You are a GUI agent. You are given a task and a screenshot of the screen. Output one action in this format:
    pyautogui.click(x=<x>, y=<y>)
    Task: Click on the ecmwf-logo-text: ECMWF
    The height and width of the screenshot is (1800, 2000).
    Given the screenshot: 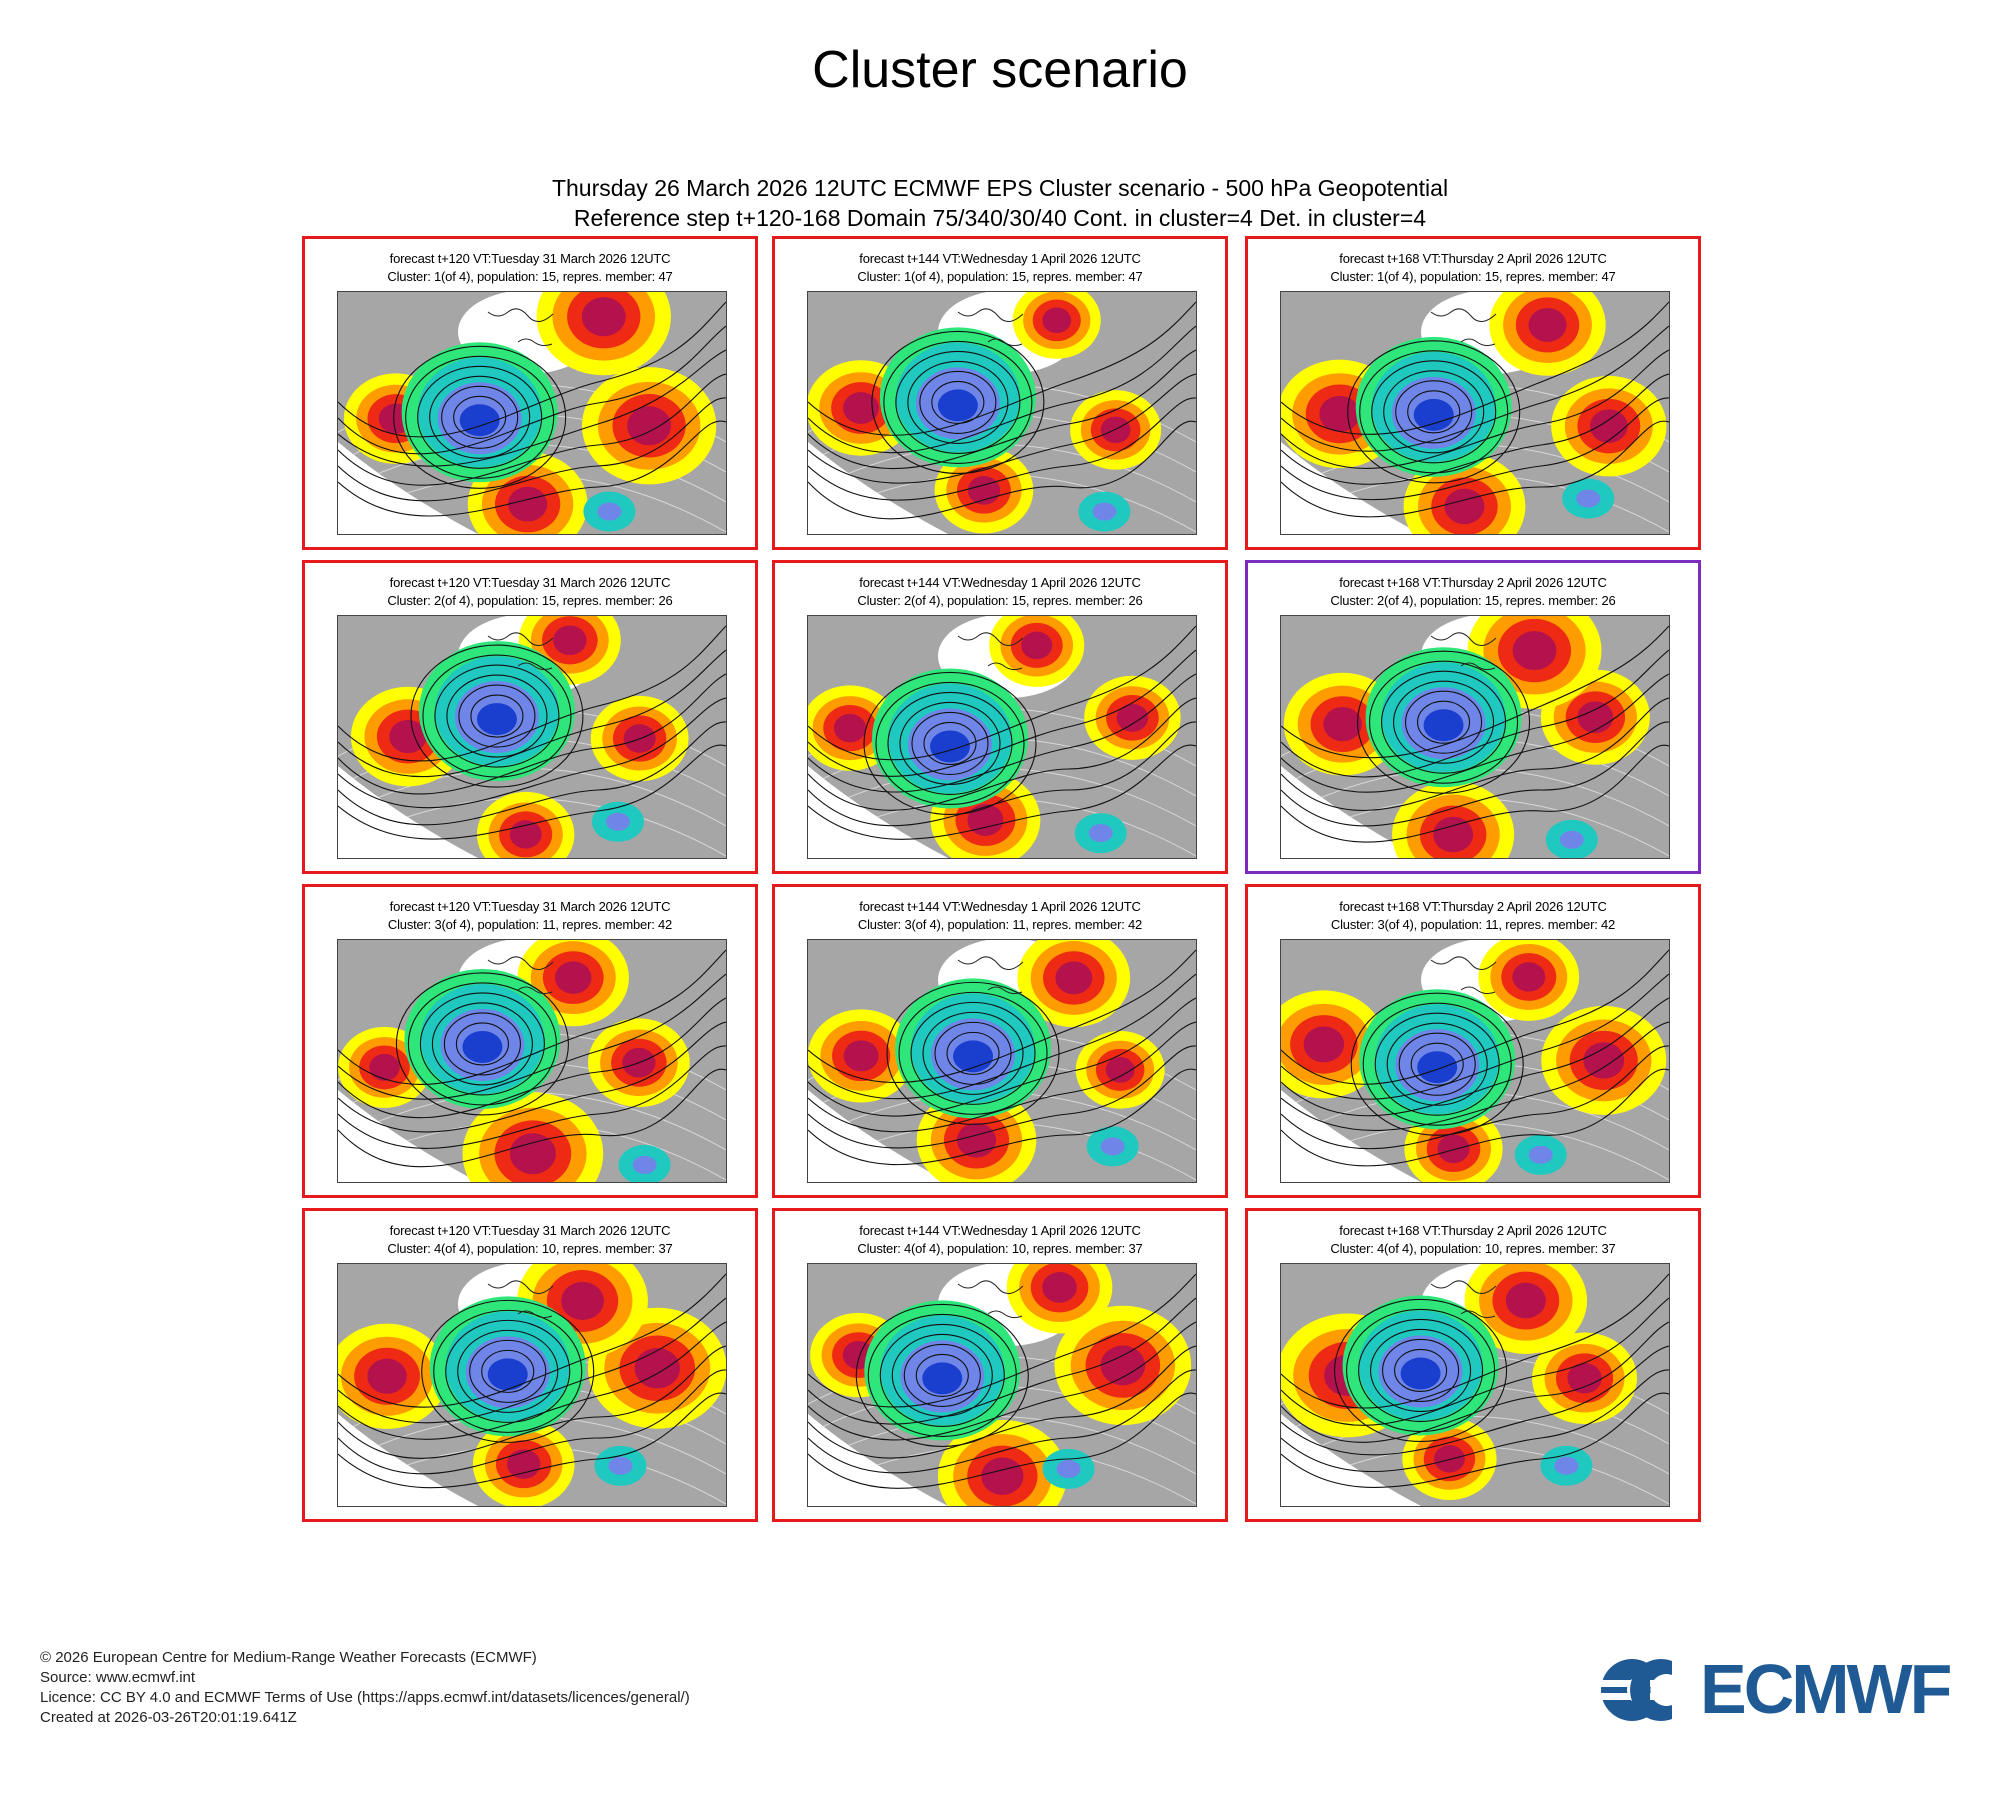 What is the action you would take?
    pyautogui.click(x=1826, y=1689)
    